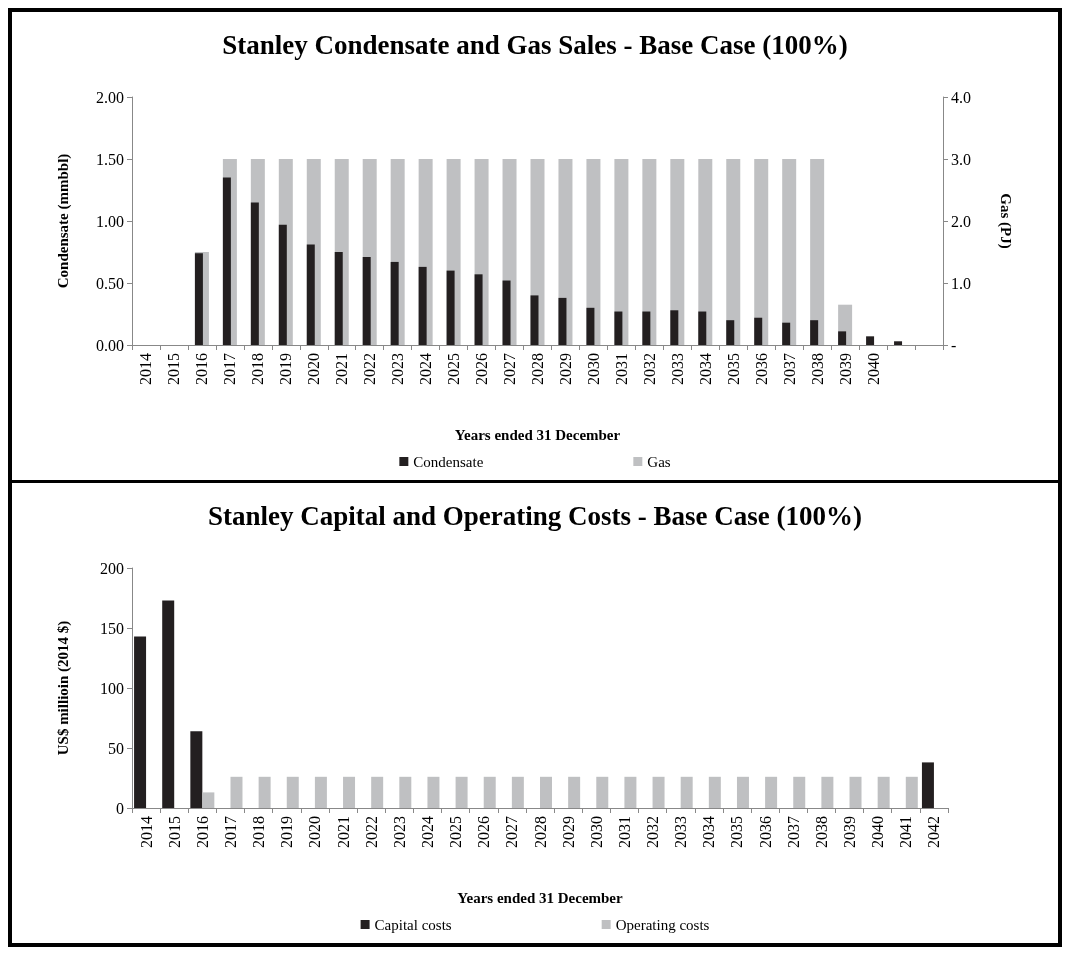  What do you see at coordinates (934, 832) in the screenshot?
I see `x-tick-label: 2042` at bounding box center [934, 832].